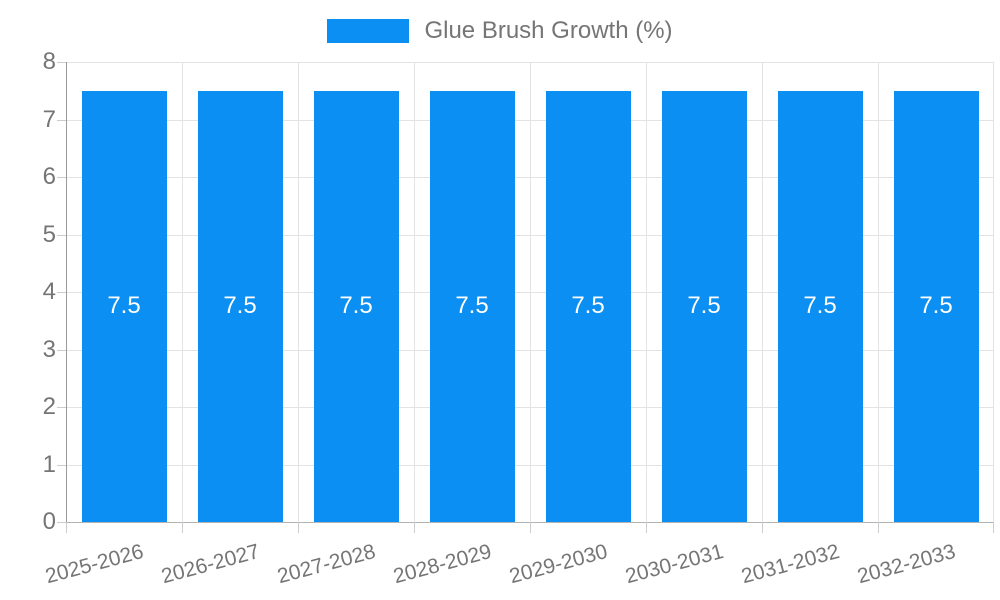 This screenshot has width=1000, height=600. Describe the element at coordinates (49, 234) in the screenshot. I see `y-tick-label: 5` at that location.